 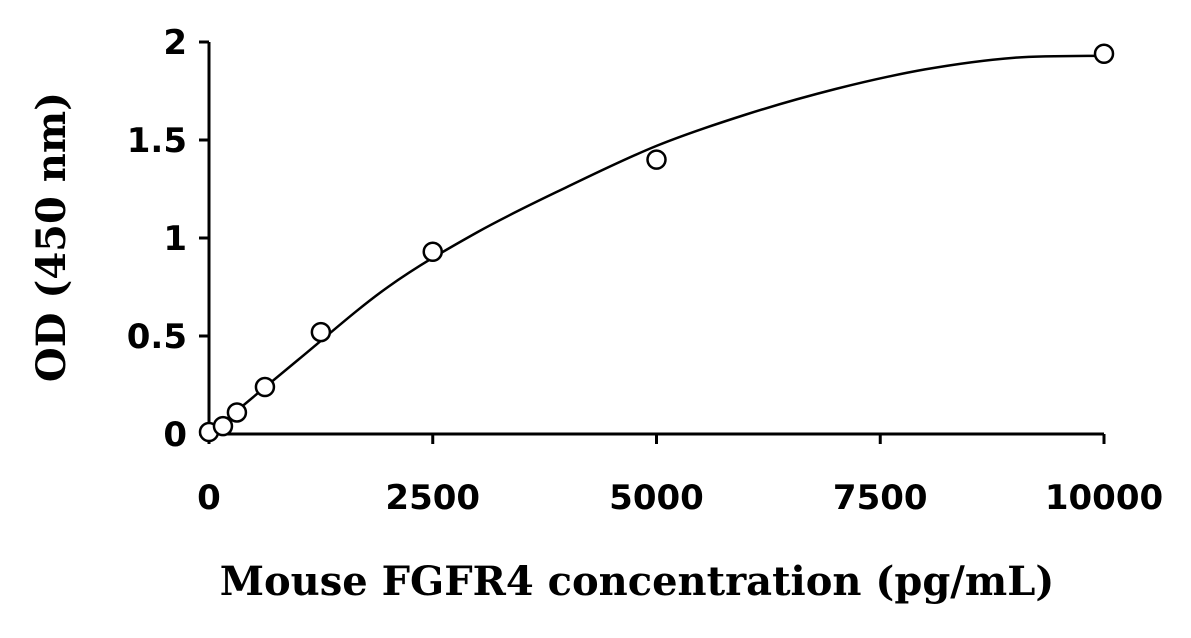 What do you see at coordinates (157, 141) in the screenshot?
I see `y-tick-label: 1.5` at bounding box center [157, 141].